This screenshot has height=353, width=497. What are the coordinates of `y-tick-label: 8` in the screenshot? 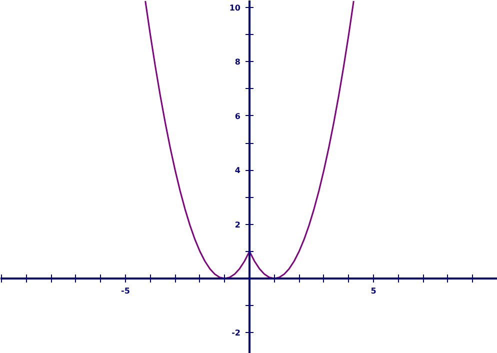 It's located at (237, 62).